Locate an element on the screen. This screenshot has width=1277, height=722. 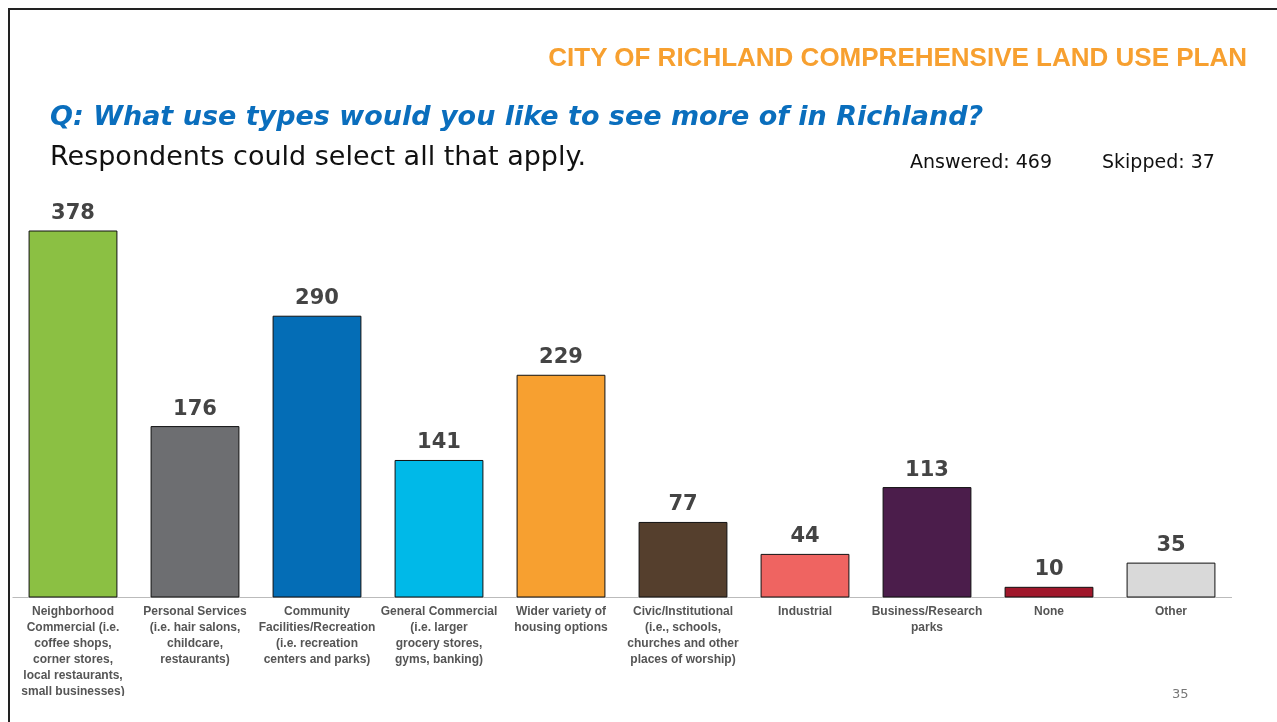
x-tick-label: General Commercial (i.e. larger grocery stores, gyms, banking) is located at coordinates (439, 634).